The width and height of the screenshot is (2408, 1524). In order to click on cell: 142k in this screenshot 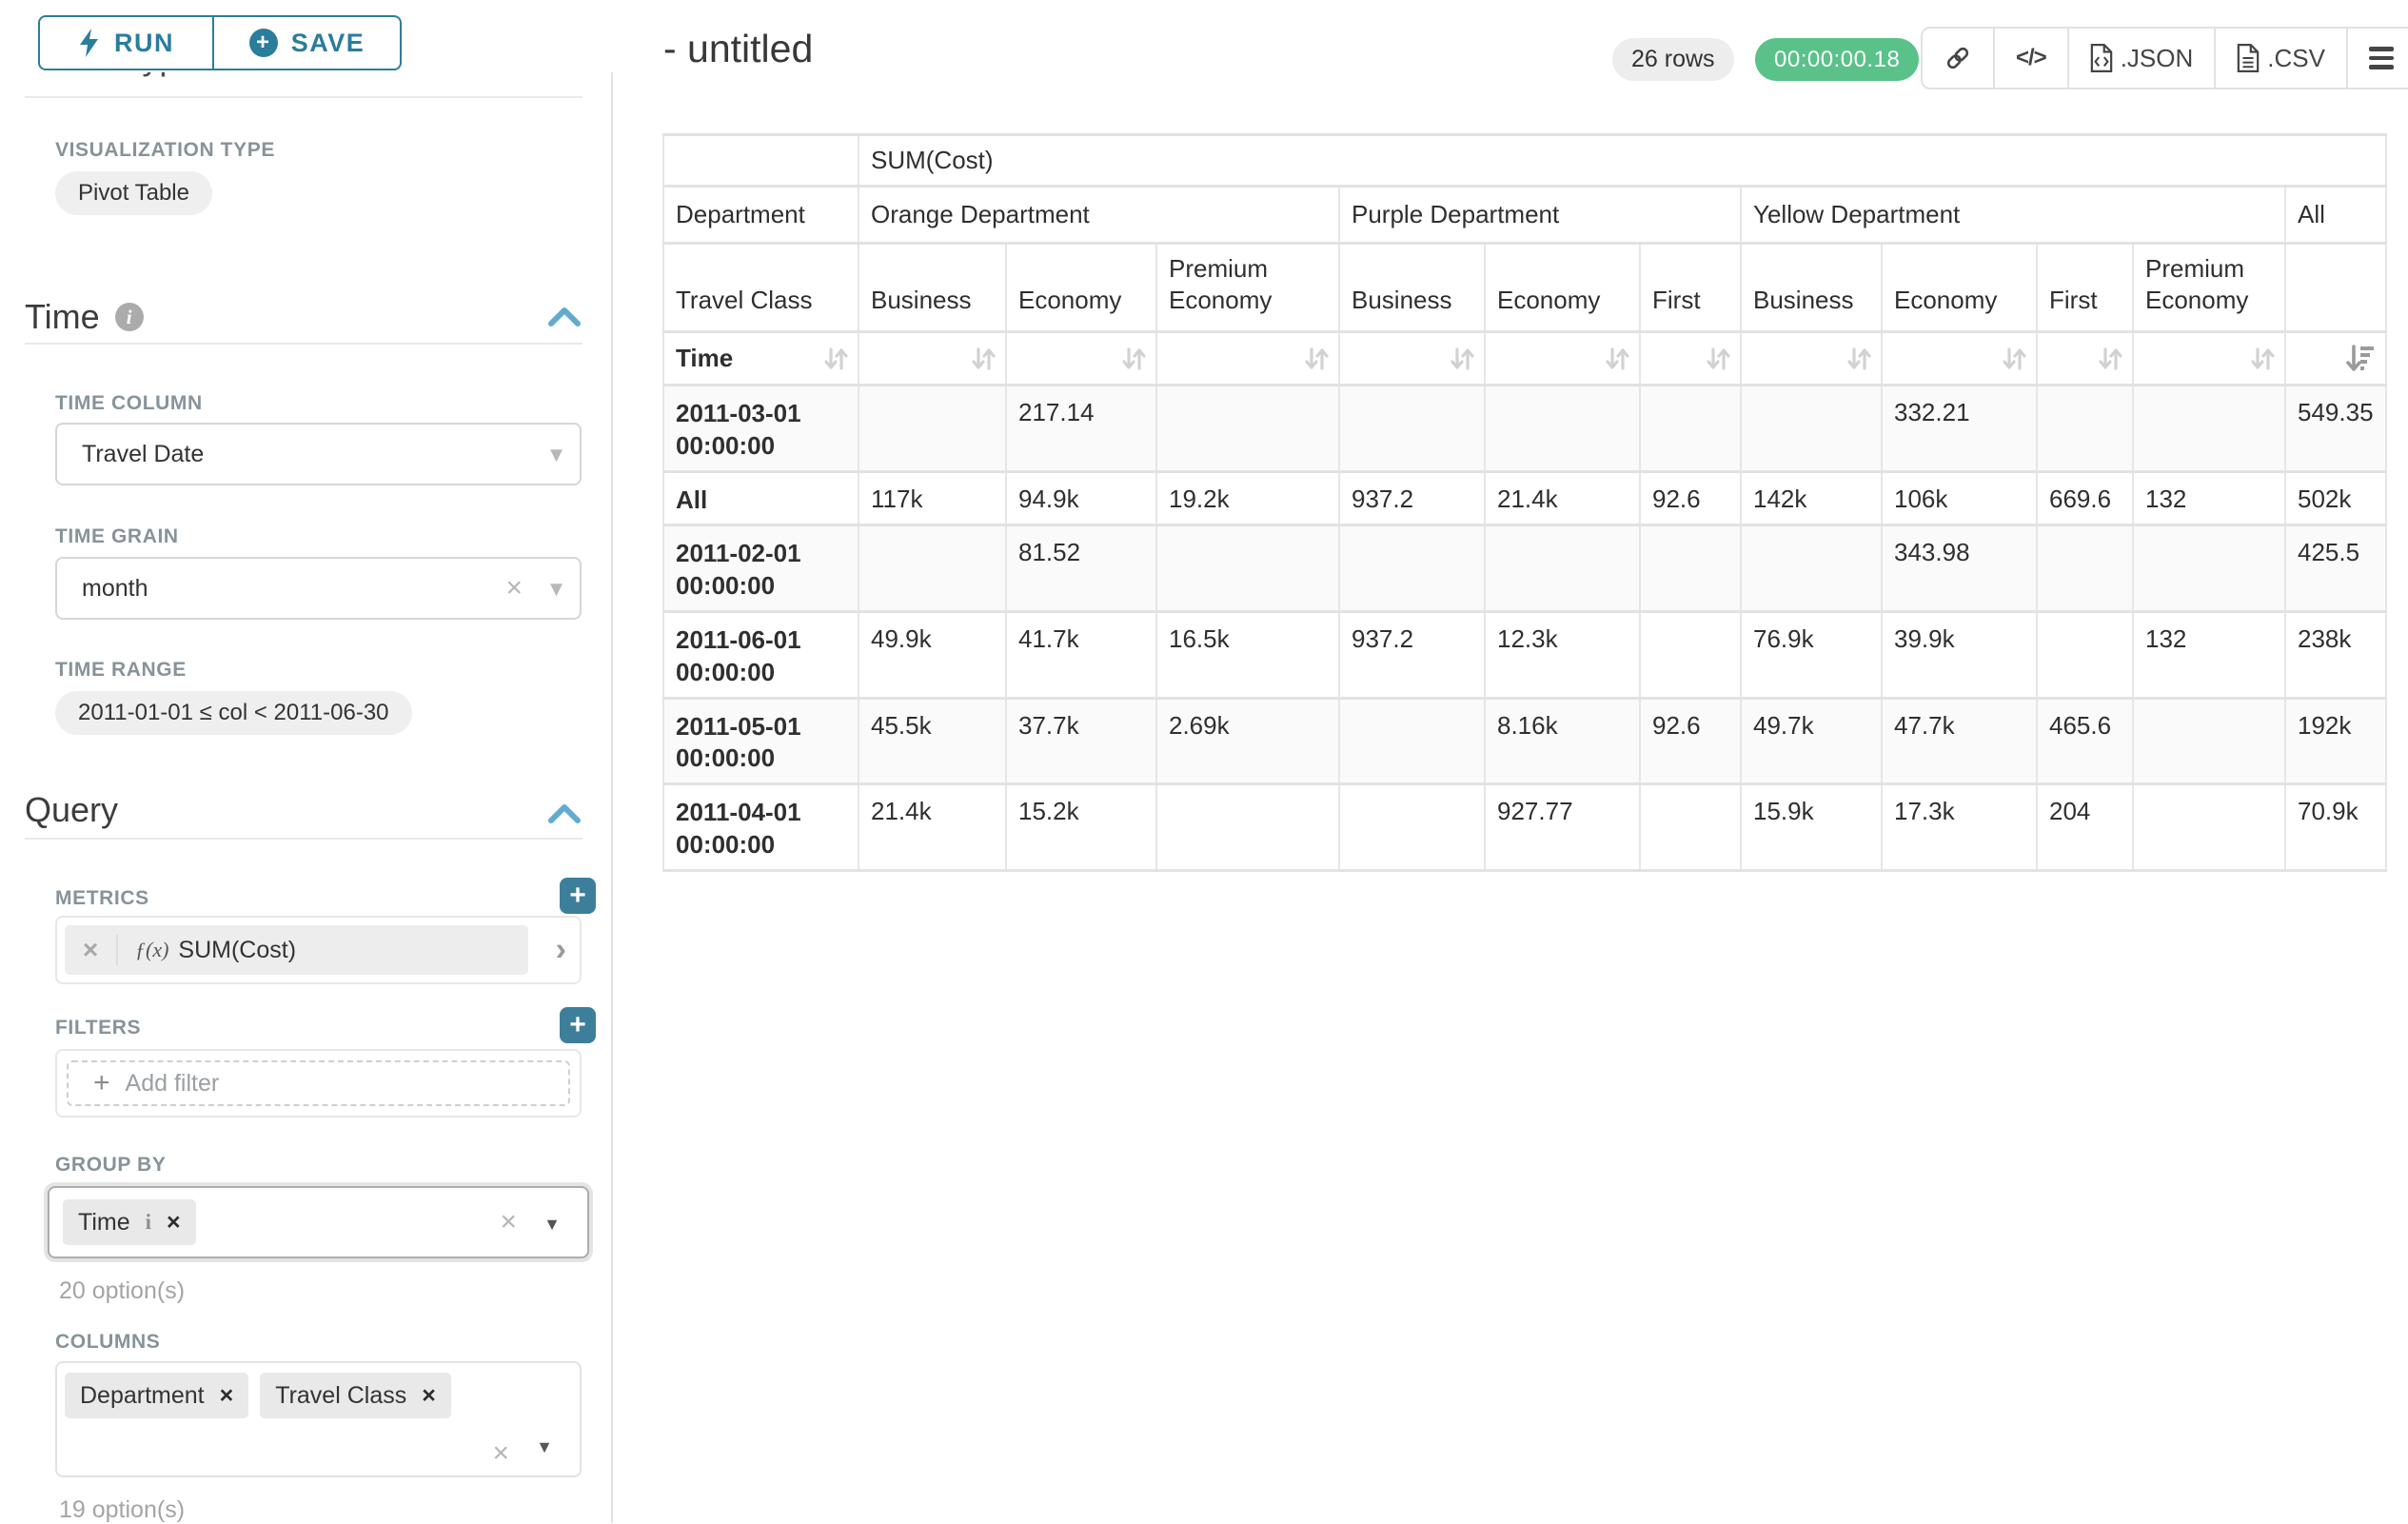, I will do `click(1811, 498)`.